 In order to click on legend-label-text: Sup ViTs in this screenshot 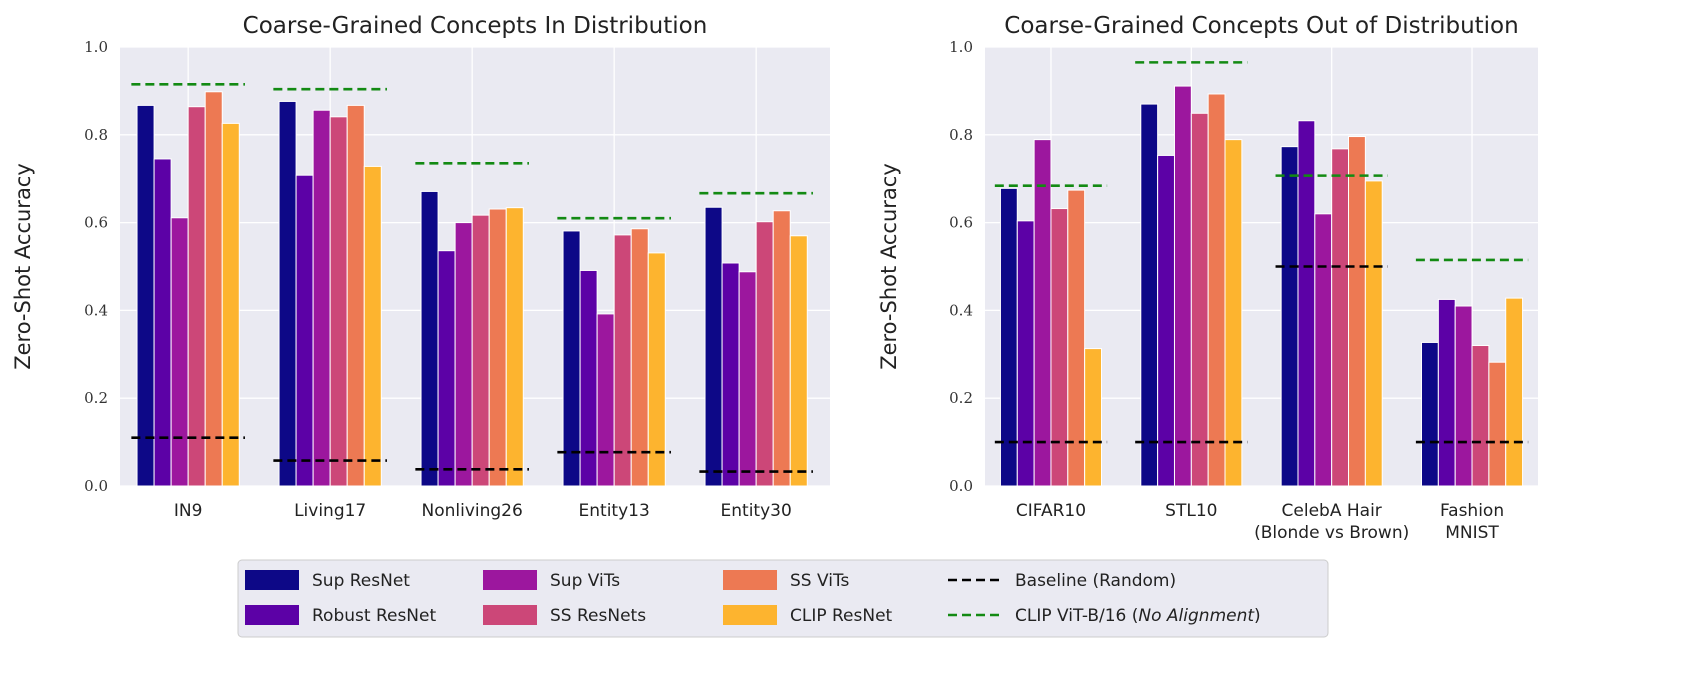, I will do `click(585, 581)`.